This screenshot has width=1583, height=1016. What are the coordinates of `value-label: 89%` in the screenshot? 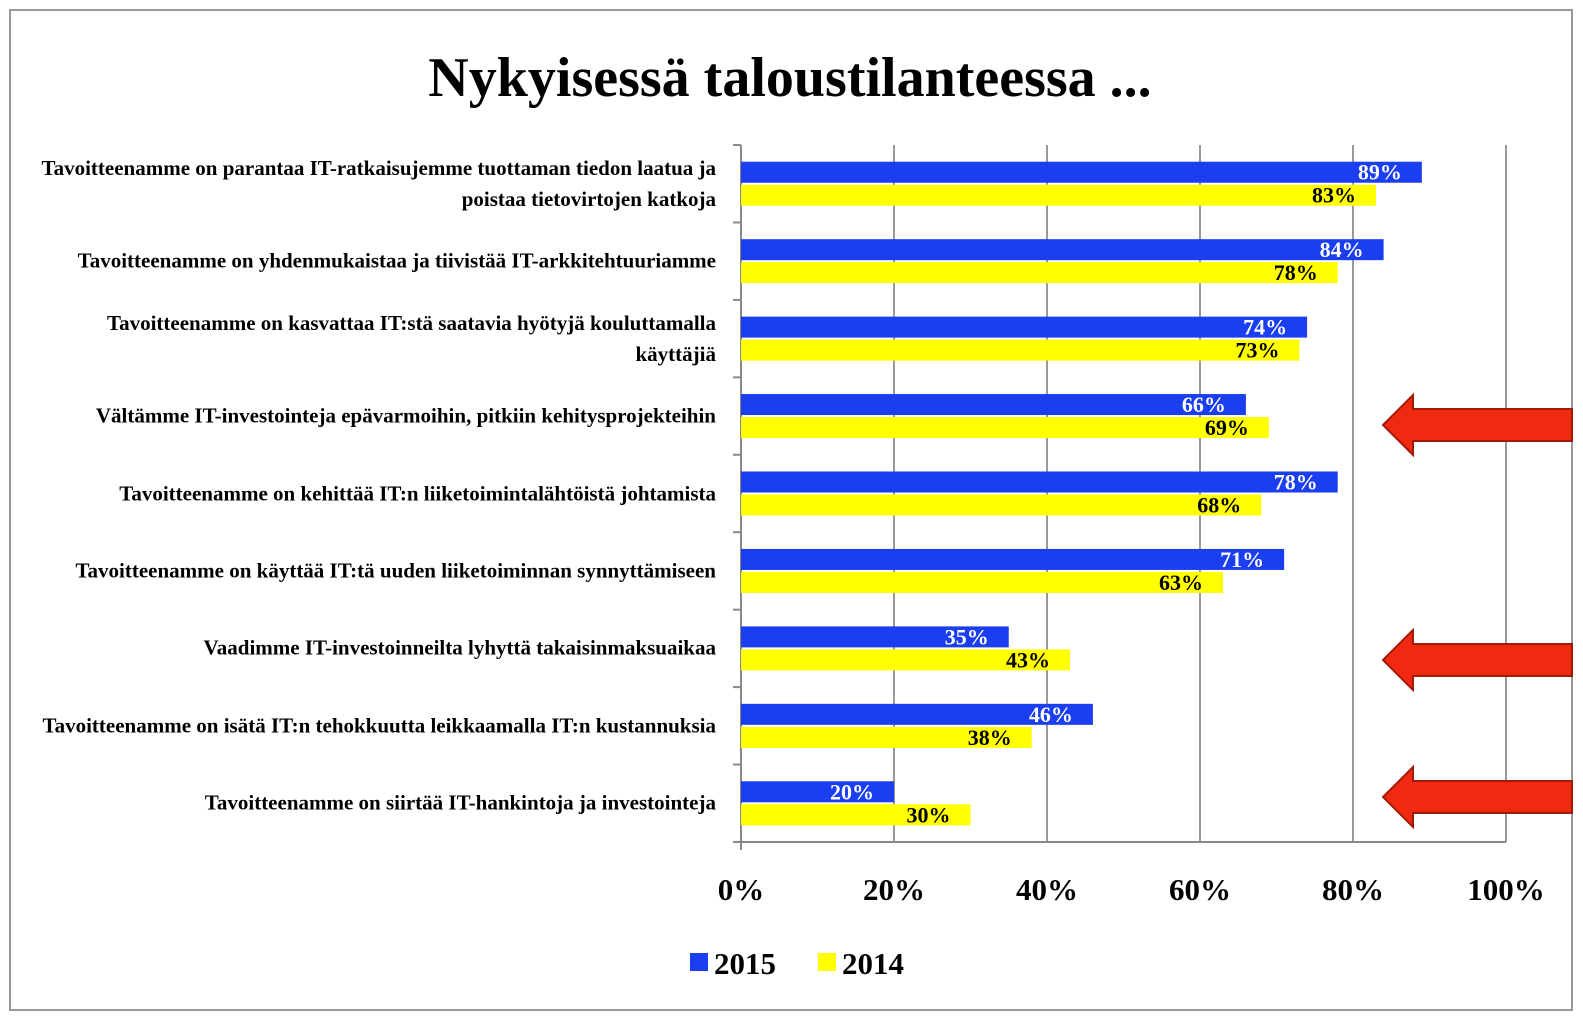 It's located at (1380, 172).